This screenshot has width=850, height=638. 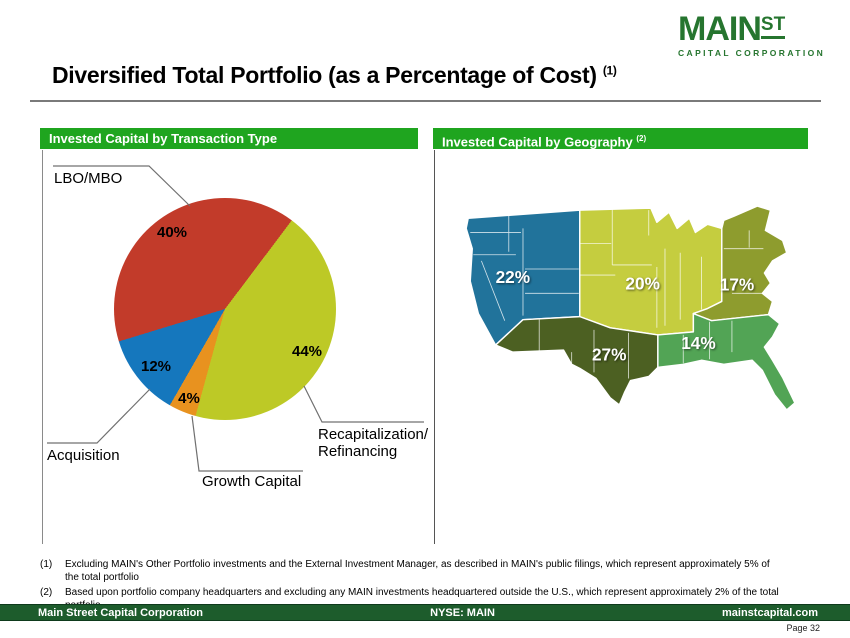 What do you see at coordinates (363, 404) in the screenshot?
I see `callout-line-recap` at bounding box center [363, 404].